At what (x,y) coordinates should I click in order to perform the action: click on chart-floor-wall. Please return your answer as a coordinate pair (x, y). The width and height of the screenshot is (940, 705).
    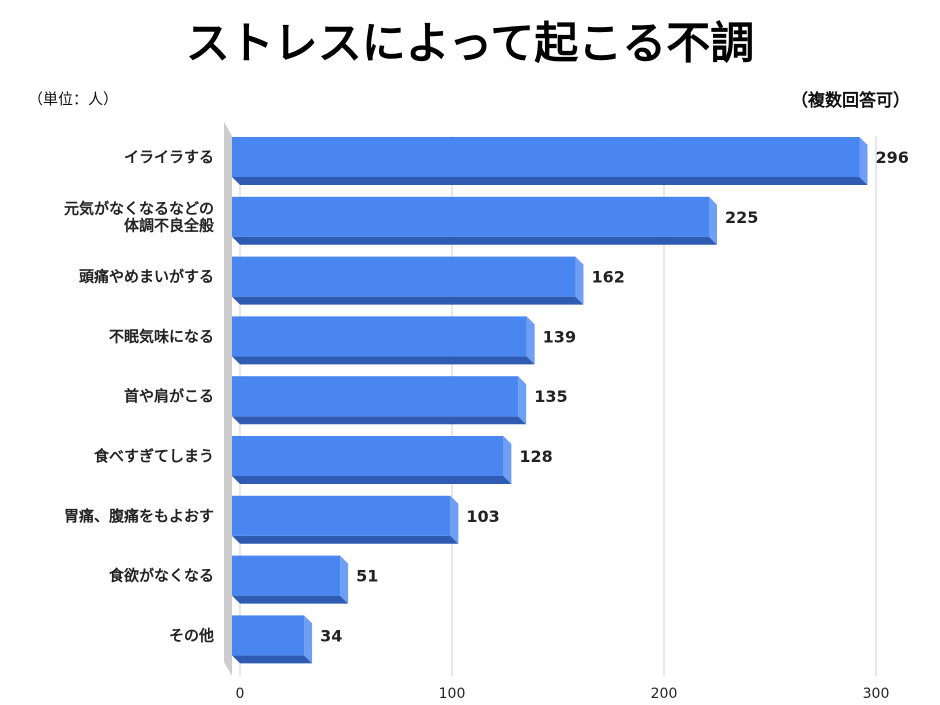
    Looking at the image, I should click on (228, 399).